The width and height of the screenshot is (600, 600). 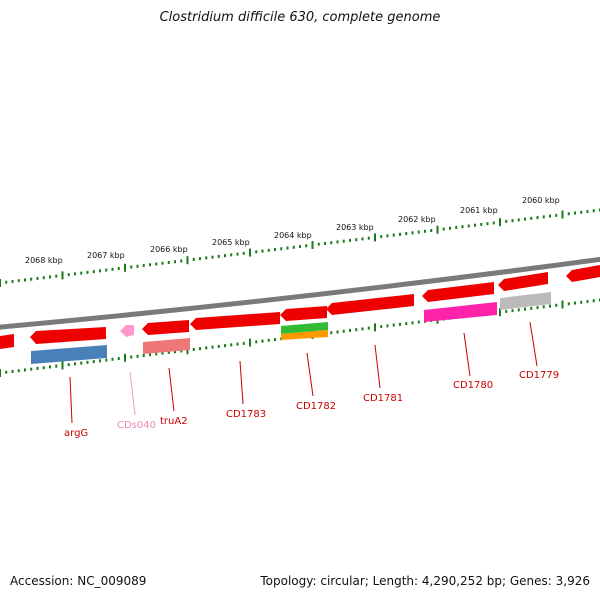 I want to click on gene-label-CD1781: CD1781, so click(x=383, y=398).